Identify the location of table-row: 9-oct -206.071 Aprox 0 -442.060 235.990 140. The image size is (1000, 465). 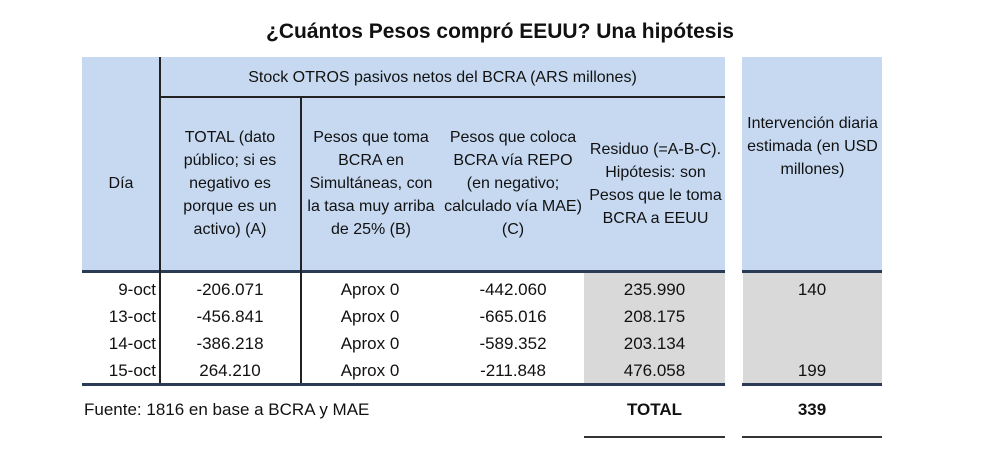
(482, 289).